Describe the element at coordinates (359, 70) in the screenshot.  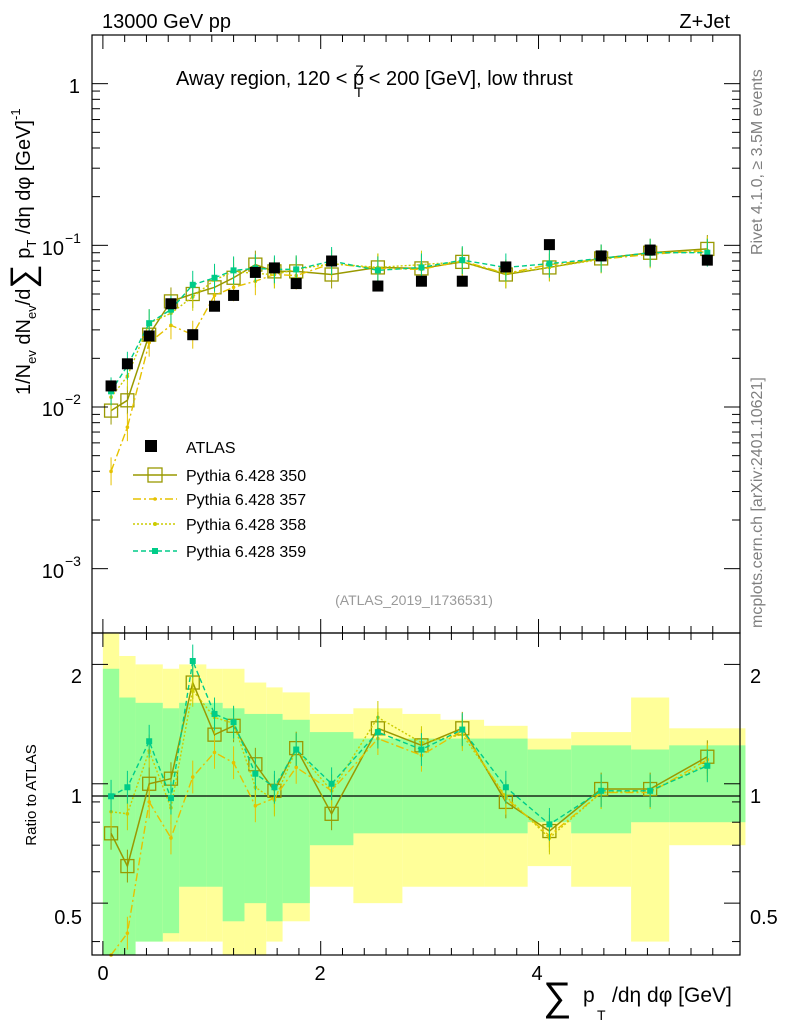
I see `title-sup: Z` at that location.